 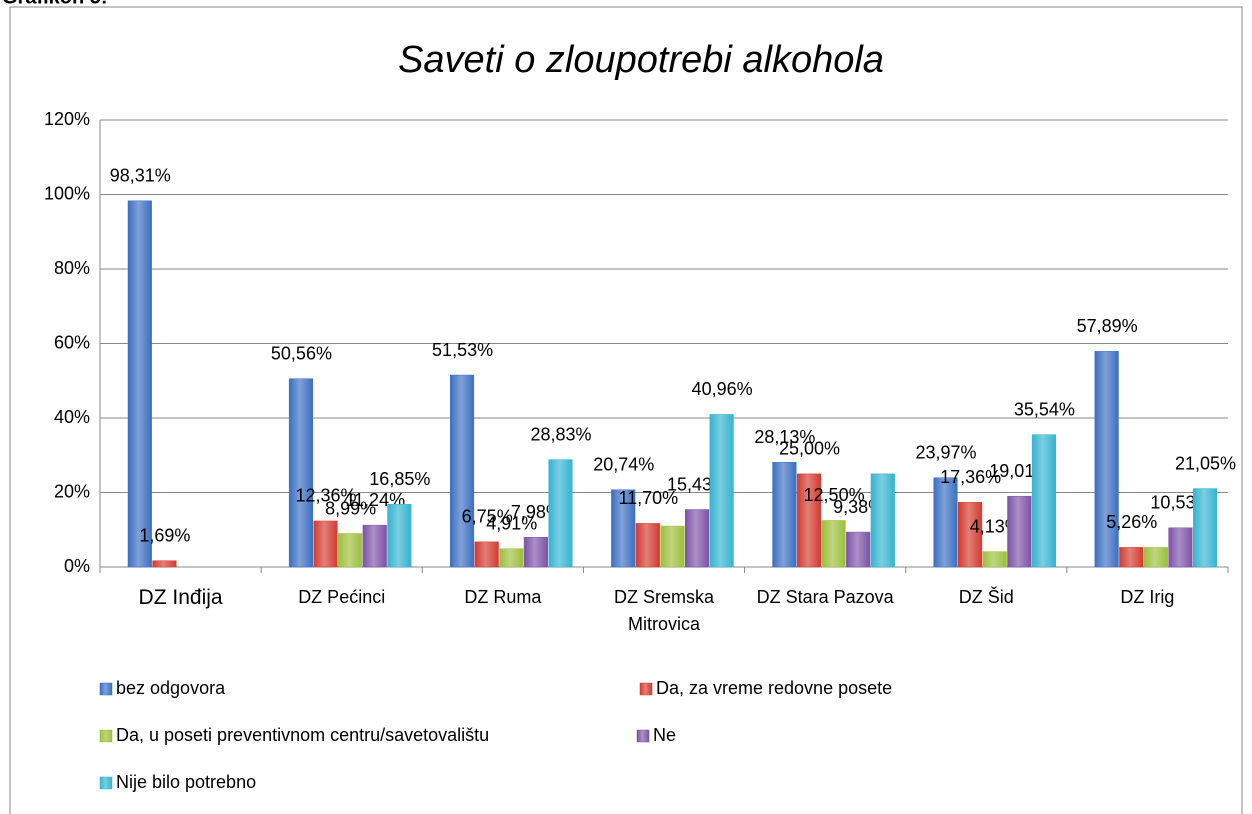 What do you see at coordinates (774, 688) in the screenshot?
I see `legend-label: Da, za vreme redovne posete` at bounding box center [774, 688].